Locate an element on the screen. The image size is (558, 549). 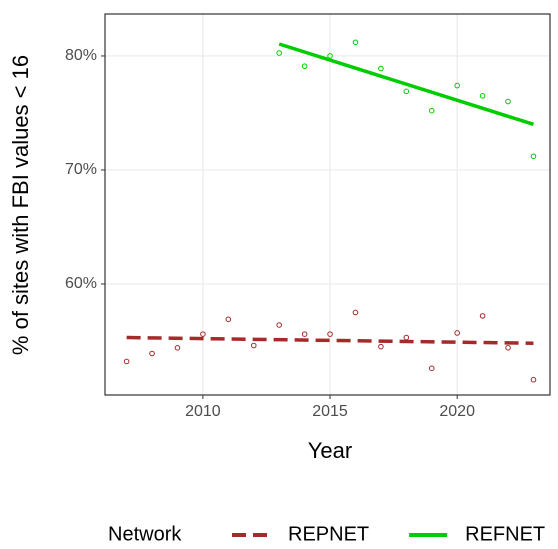
y-tick-label: 70% is located at coordinates (81, 169).